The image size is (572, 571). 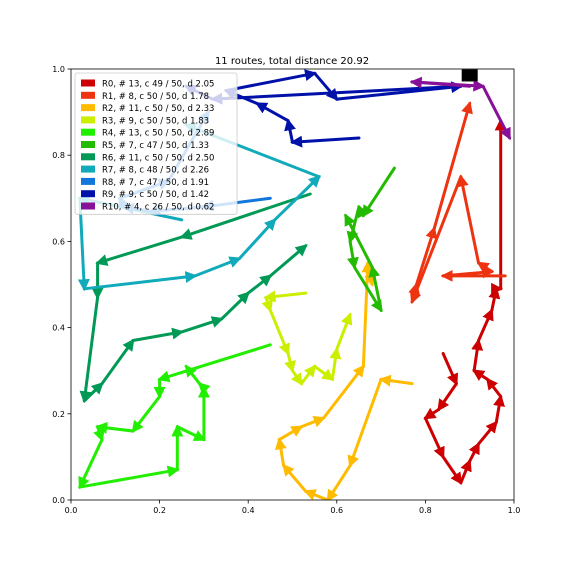 What do you see at coordinates (159, 510) in the screenshot?
I see `x-tick-label: 0.2` at bounding box center [159, 510].